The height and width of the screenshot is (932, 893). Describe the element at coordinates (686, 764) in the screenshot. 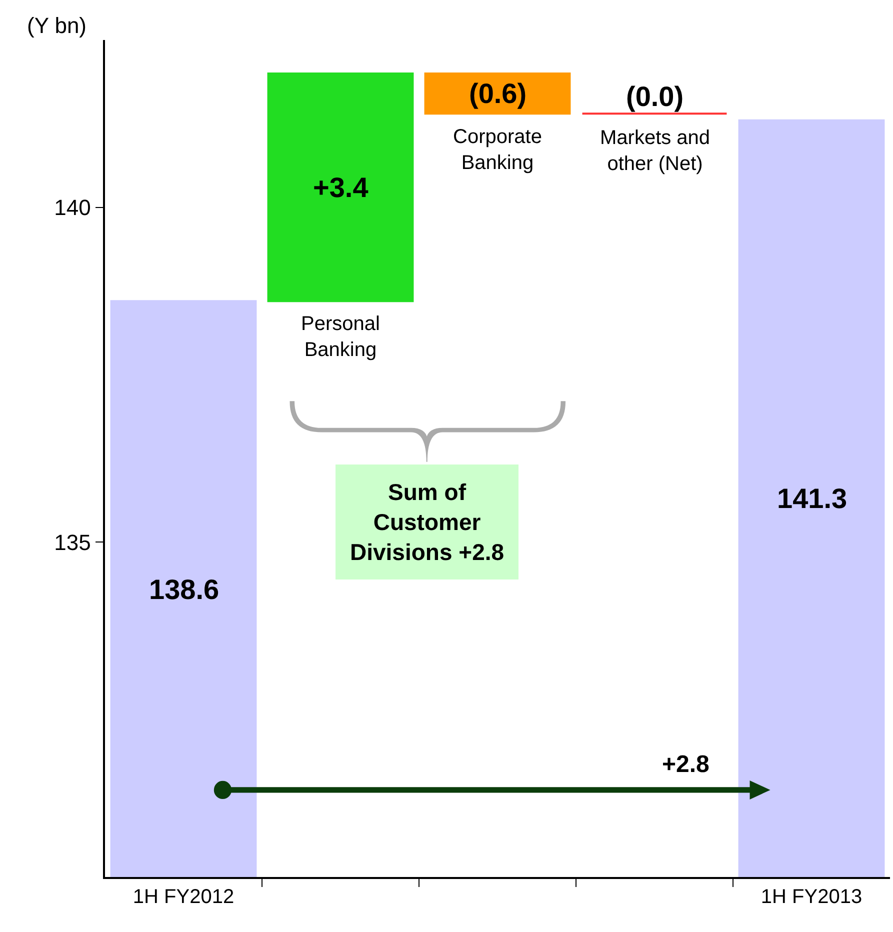

I see `annotation: +2.8` at that location.